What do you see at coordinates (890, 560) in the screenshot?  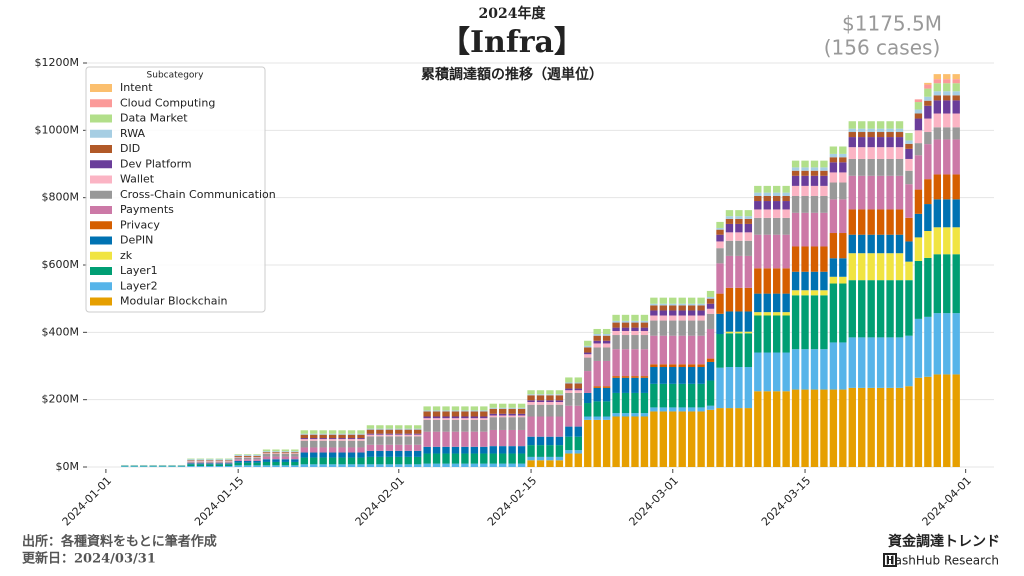 I see `brand-logo` at bounding box center [890, 560].